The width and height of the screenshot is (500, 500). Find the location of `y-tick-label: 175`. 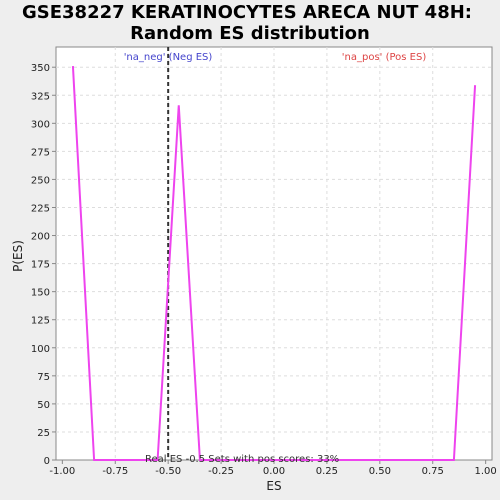

y-tick-label: 175 is located at coordinates (40, 265).